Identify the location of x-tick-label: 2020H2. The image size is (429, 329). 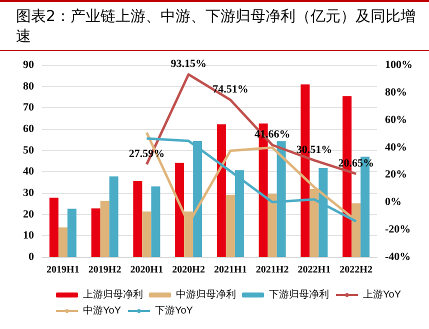
(188, 270).